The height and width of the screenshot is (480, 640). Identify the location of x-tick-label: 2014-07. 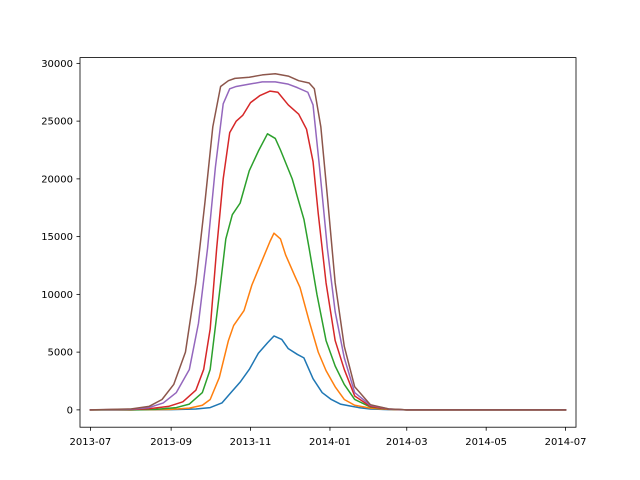
(566, 442).